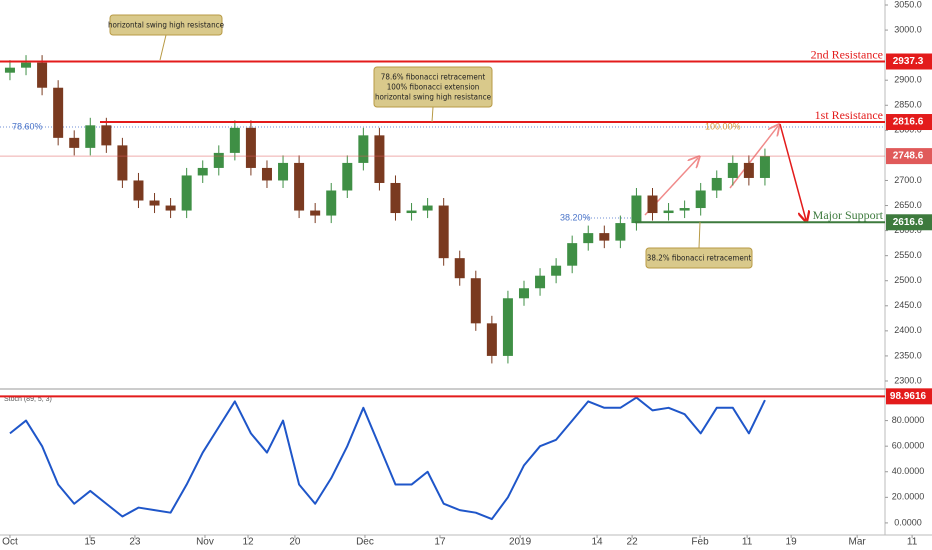  I want to click on x-tick-label: 2019, so click(520, 542).